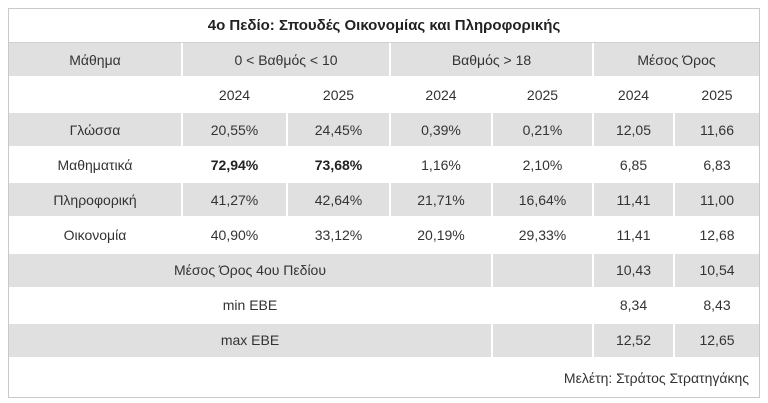 The image size is (768, 403). What do you see at coordinates (543, 236) in the screenshot?
I see `cell-value: 29,33%` at bounding box center [543, 236].